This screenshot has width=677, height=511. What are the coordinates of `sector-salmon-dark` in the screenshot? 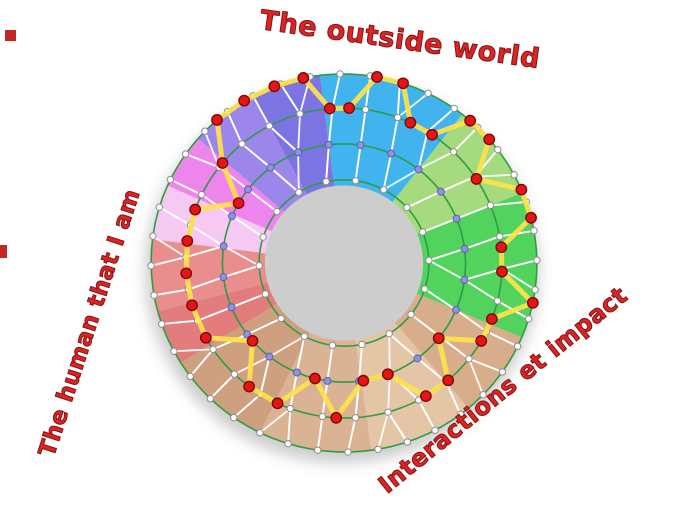 It's located at (217, 322).